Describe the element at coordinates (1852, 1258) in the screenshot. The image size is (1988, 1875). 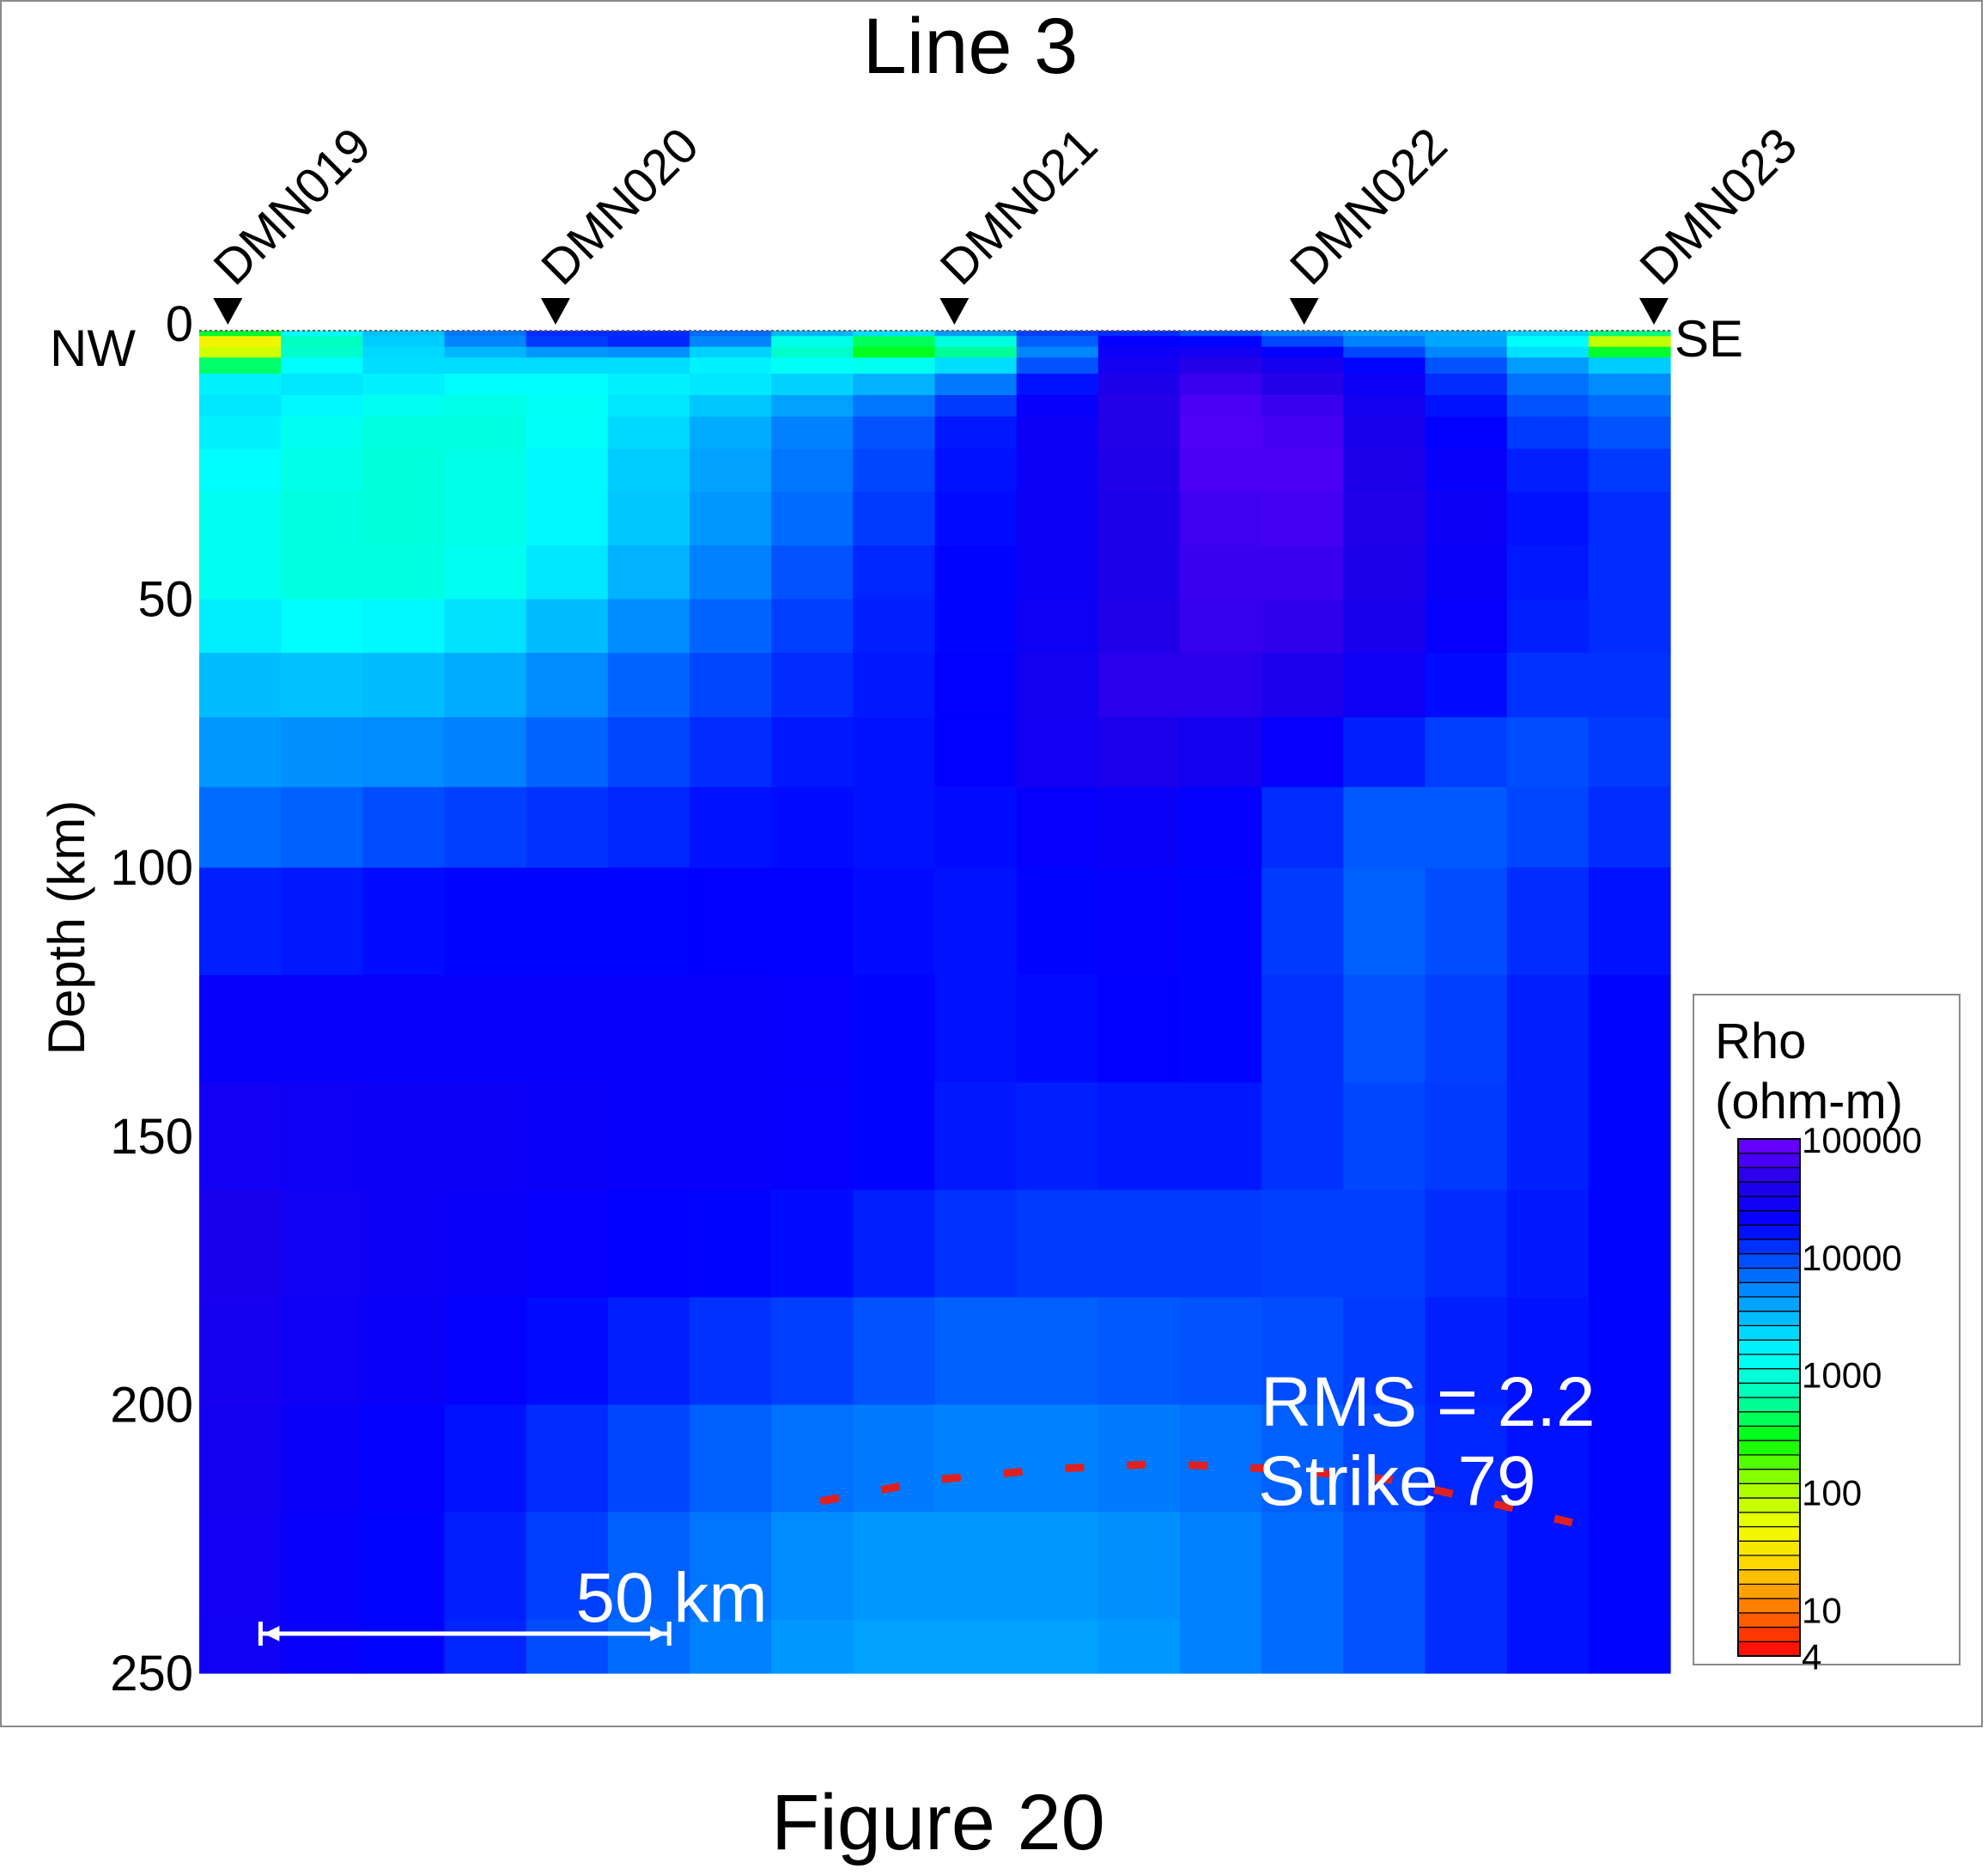
I see `colorbar-tick-label: 10000` at that location.